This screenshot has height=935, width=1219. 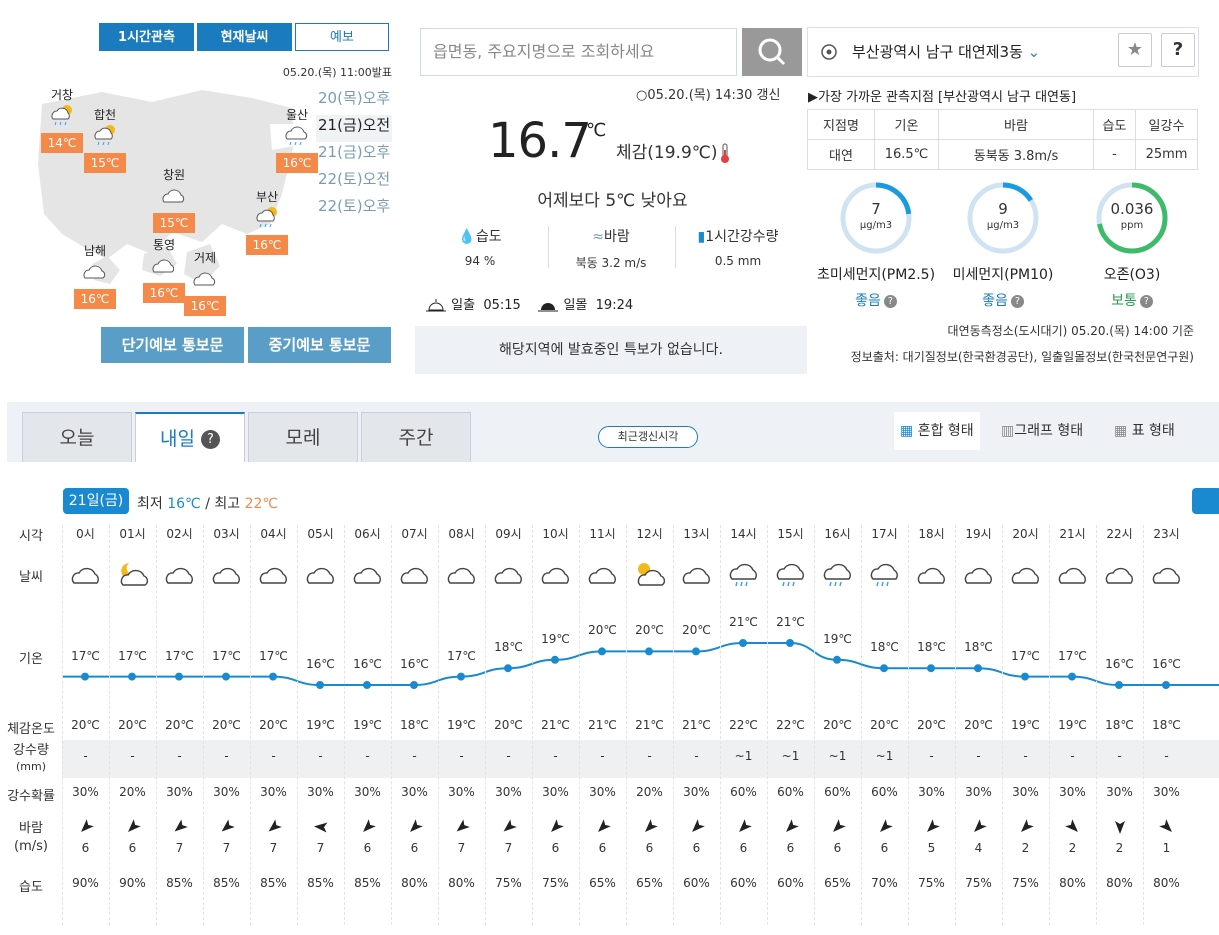 I want to click on hour-column: 04시 17℃ 20℃ - 30% 7 85%, so click(x=273, y=725).